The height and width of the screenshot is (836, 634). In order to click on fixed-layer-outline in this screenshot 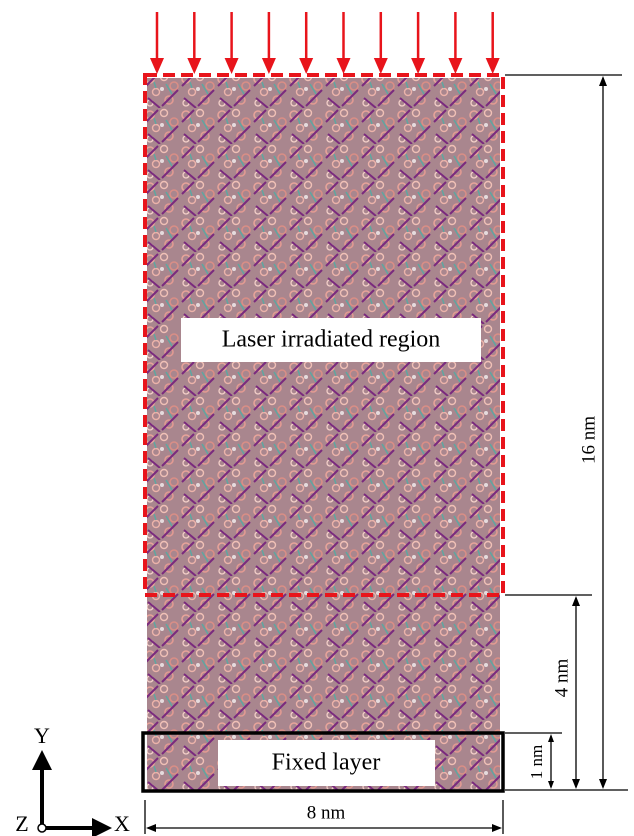, I will do `click(323, 762)`.